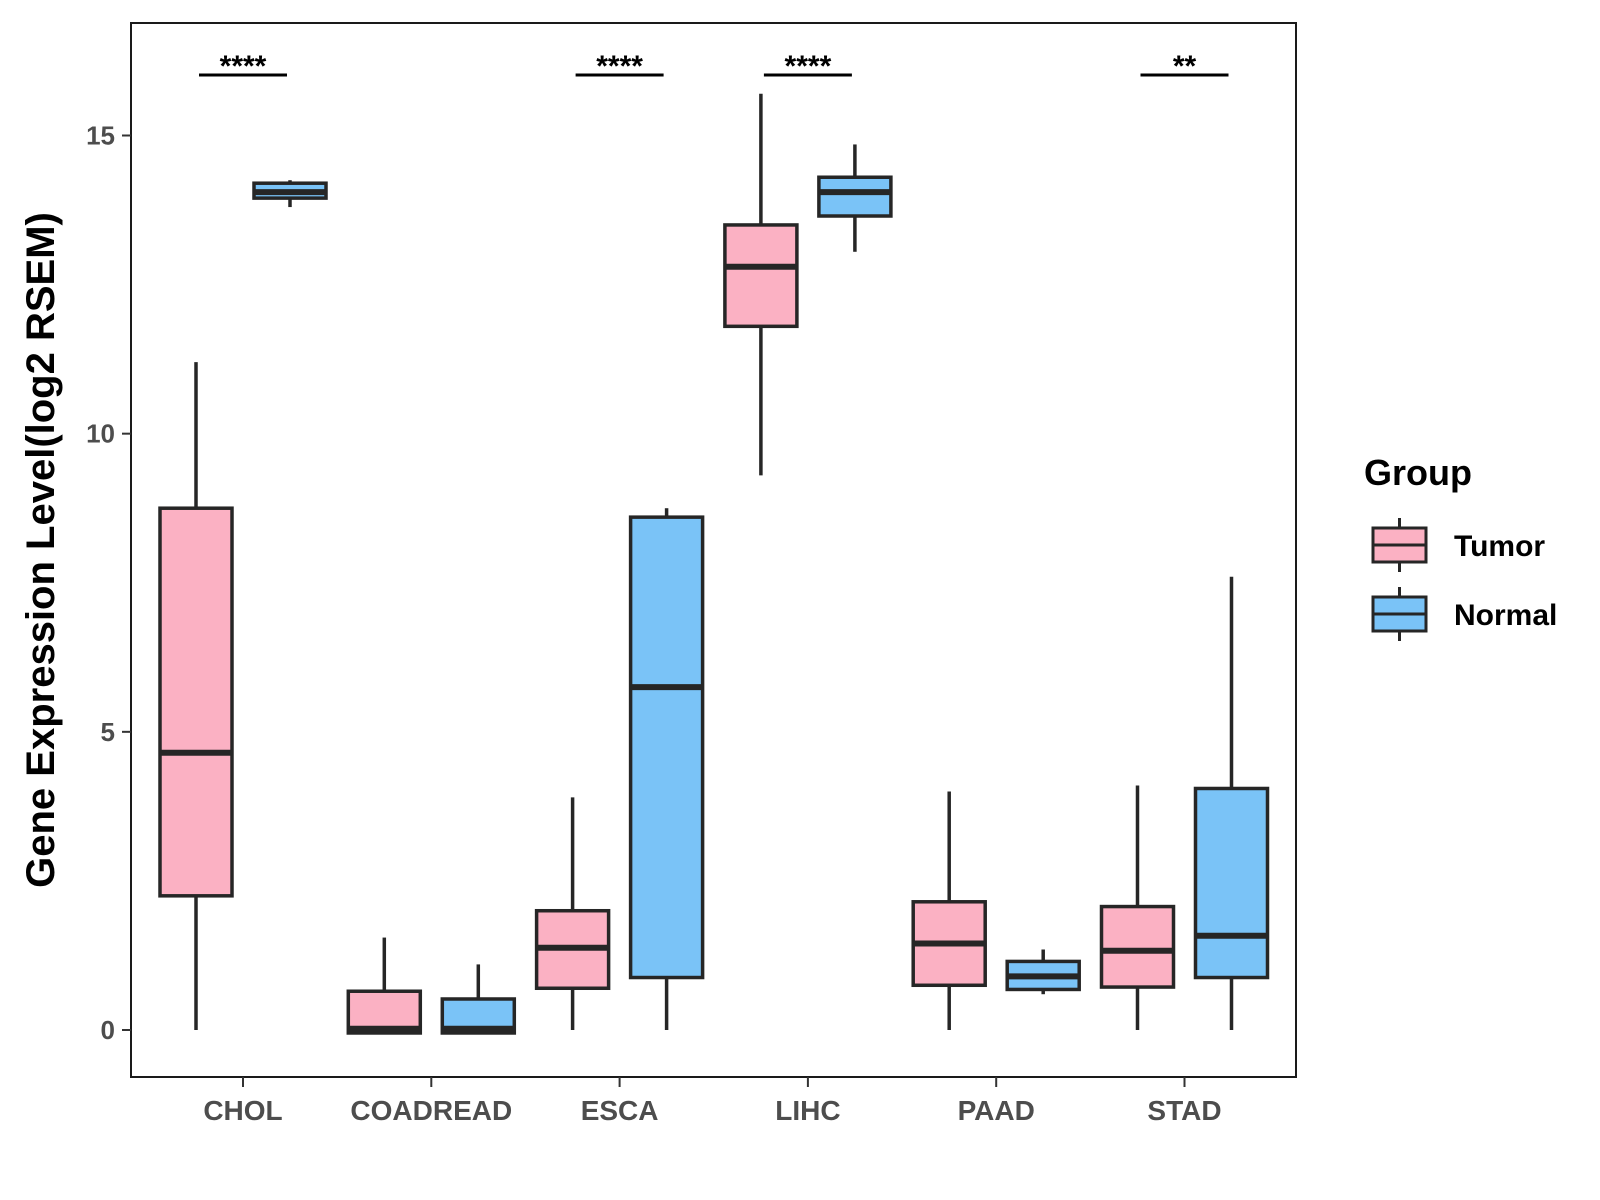 The width and height of the screenshot is (1600, 1200). Describe the element at coordinates (108, 732) in the screenshot. I see `y-tick-label: 5` at that location.